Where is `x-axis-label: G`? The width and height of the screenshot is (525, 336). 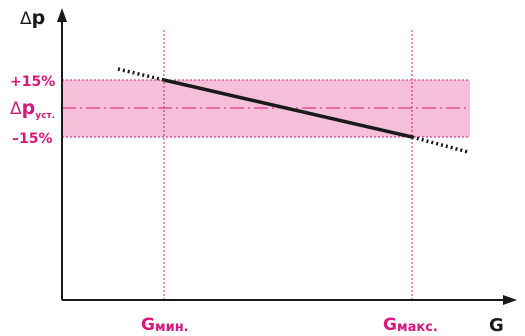 x-axis-label: G is located at coordinates (496, 325).